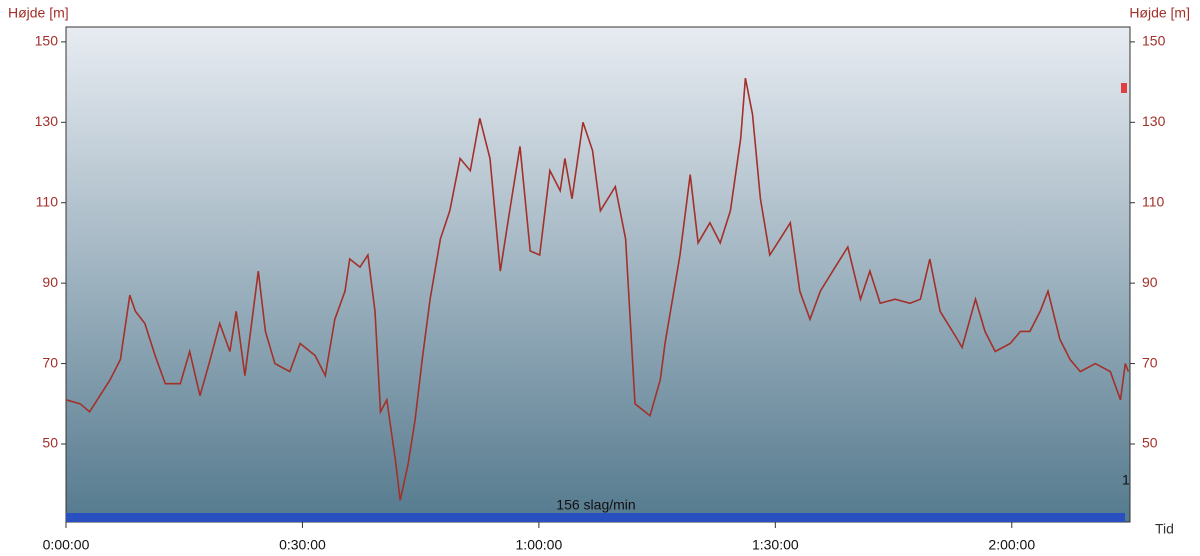 This screenshot has width=1200, height=556. What do you see at coordinates (50, 362) in the screenshot?
I see `y-tick-label: 70` at bounding box center [50, 362].